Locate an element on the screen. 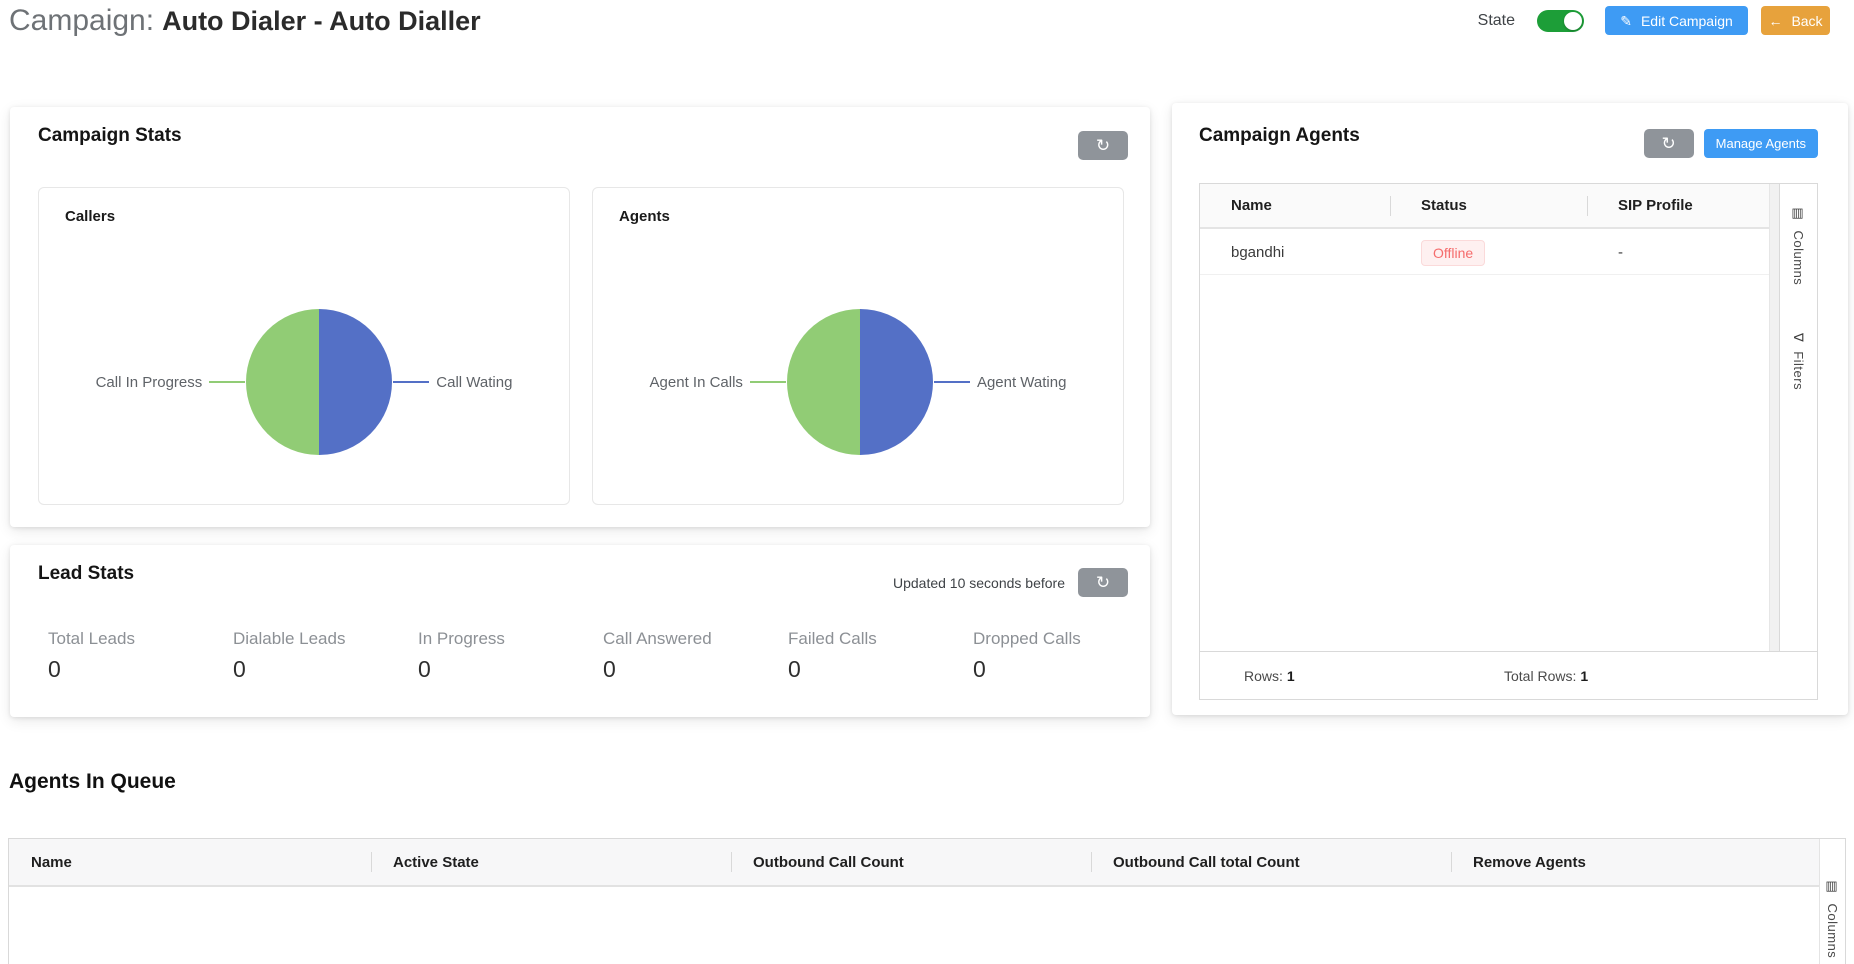 The height and width of the screenshot is (964, 1854). stat-label: Total Leads is located at coordinates (91, 638).